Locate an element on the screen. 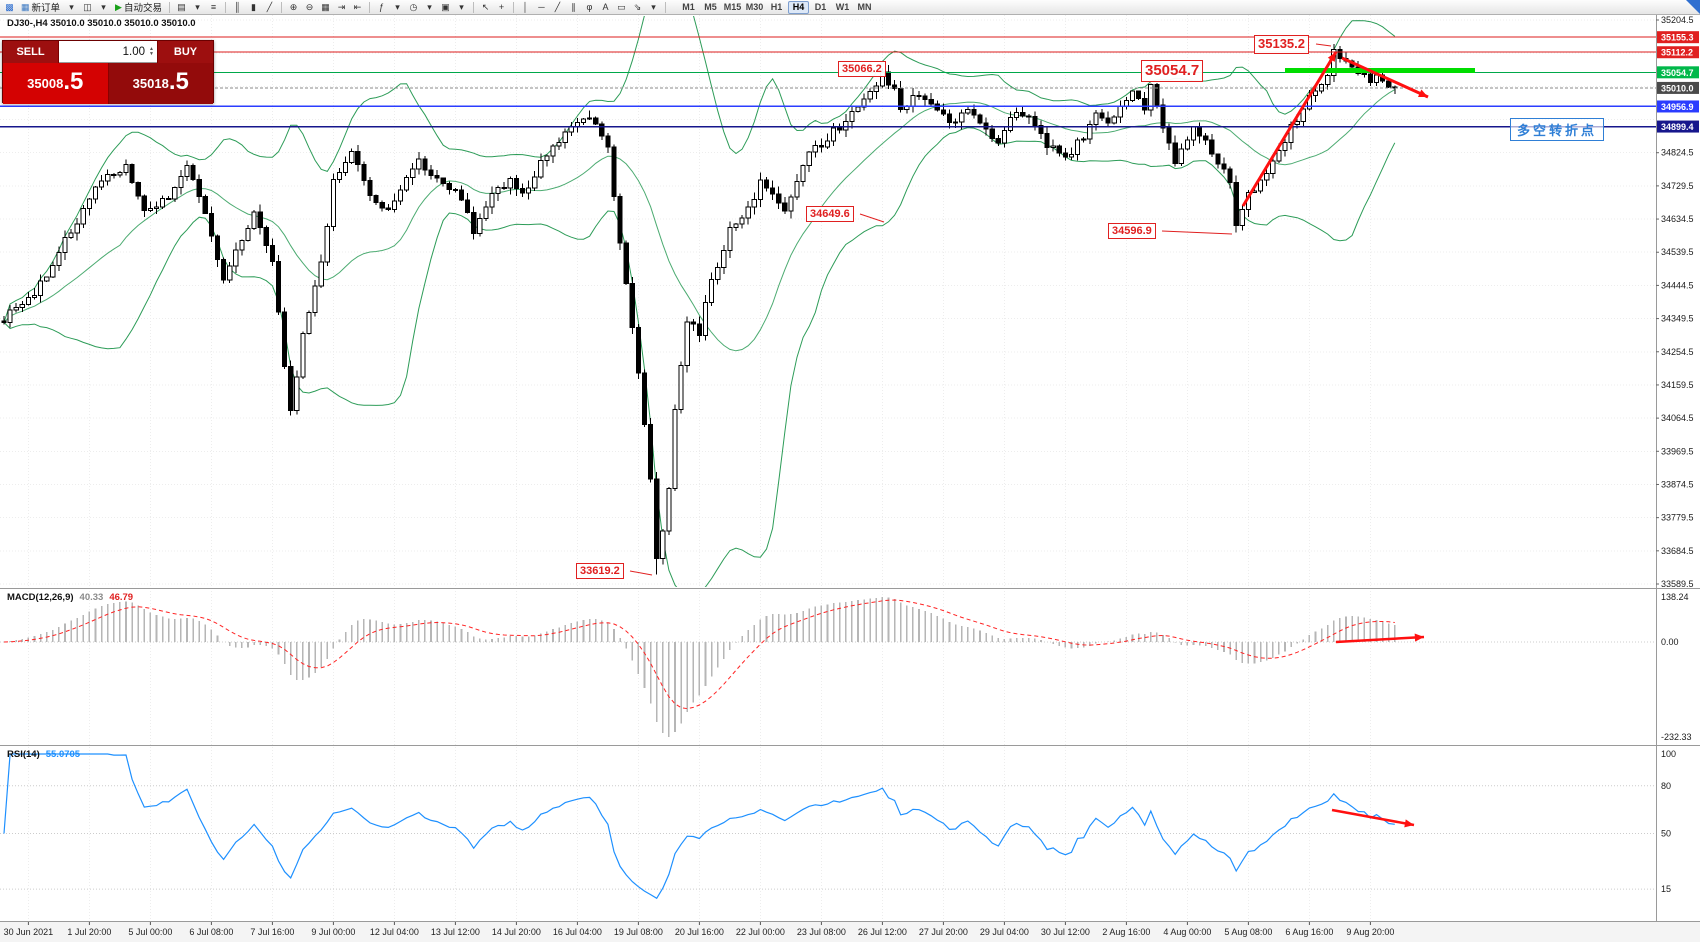 Image resolution: width=1700 pixels, height=942 pixels. trendline-tool-icon: ╱ is located at coordinates (557, 7).